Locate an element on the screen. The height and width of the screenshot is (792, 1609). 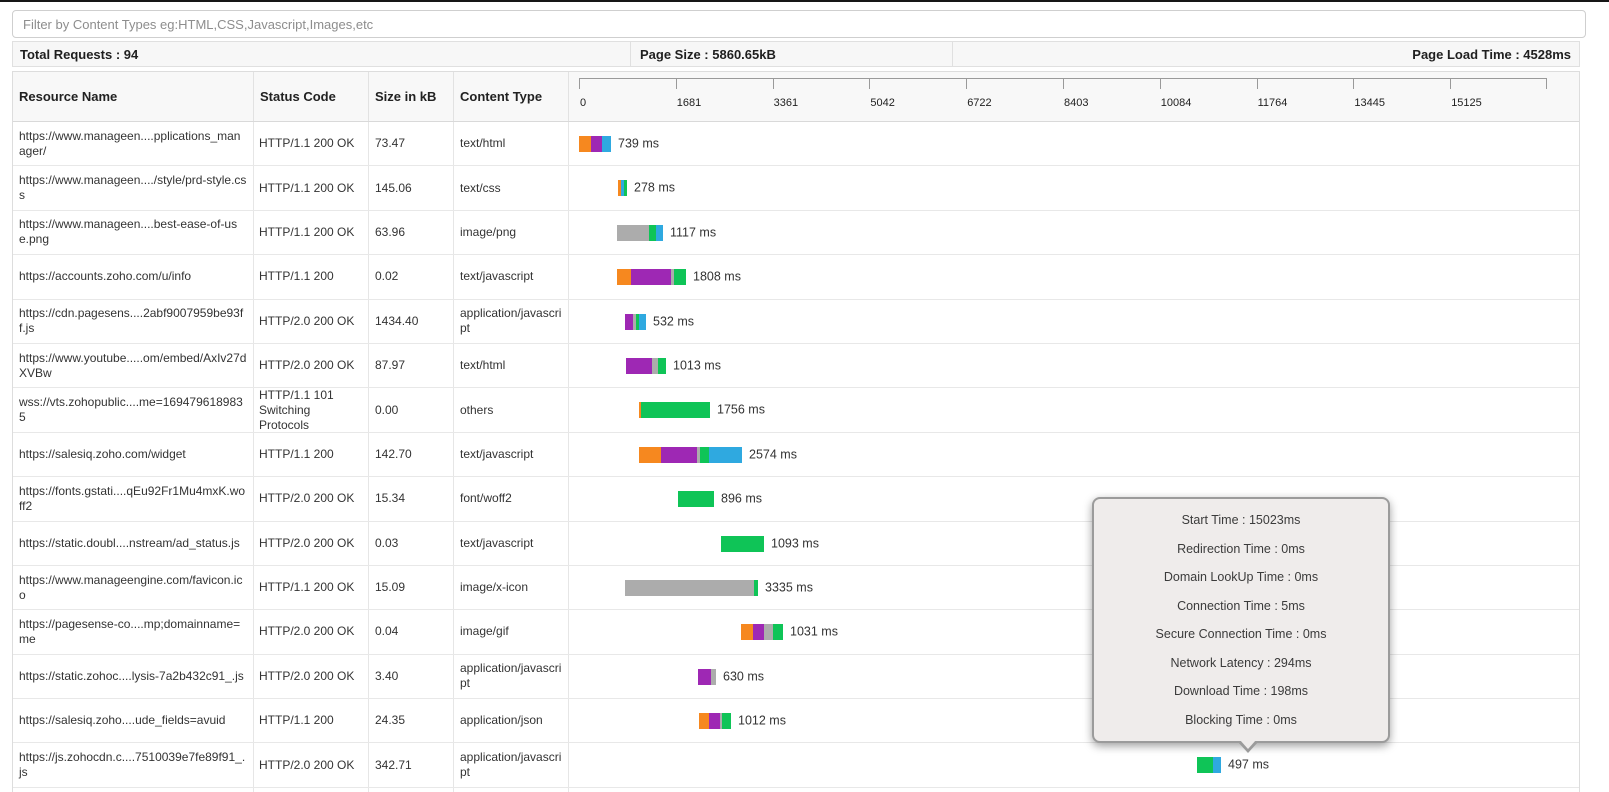
total-time-label: 896 ms is located at coordinates (741, 498).